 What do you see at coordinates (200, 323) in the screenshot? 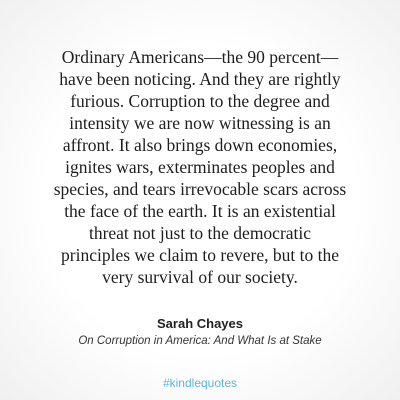
I see `author: Sarah Chayes` at bounding box center [200, 323].